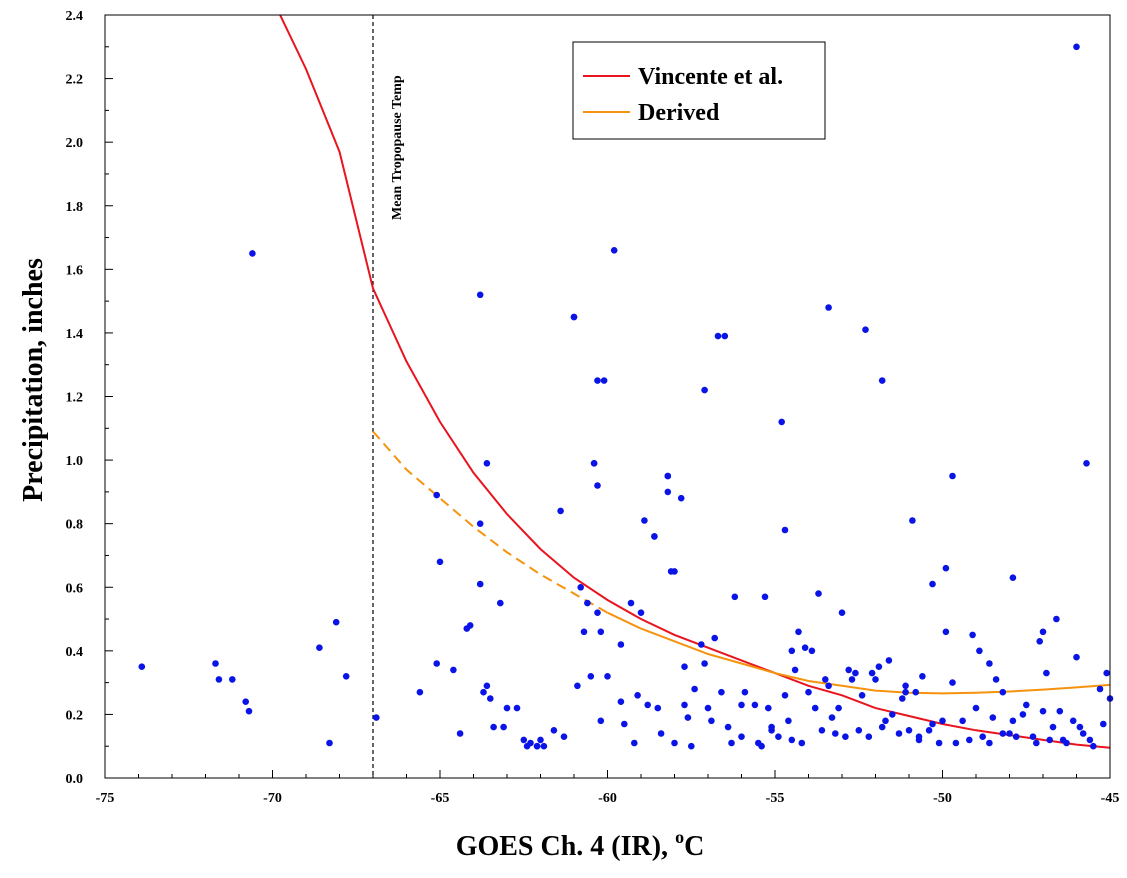 The width and height of the screenshot is (1127, 878). Describe the element at coordinates (397, 147) in the screenshot. I see `tropopause-label: Mean Tropopause Temp` at that location.